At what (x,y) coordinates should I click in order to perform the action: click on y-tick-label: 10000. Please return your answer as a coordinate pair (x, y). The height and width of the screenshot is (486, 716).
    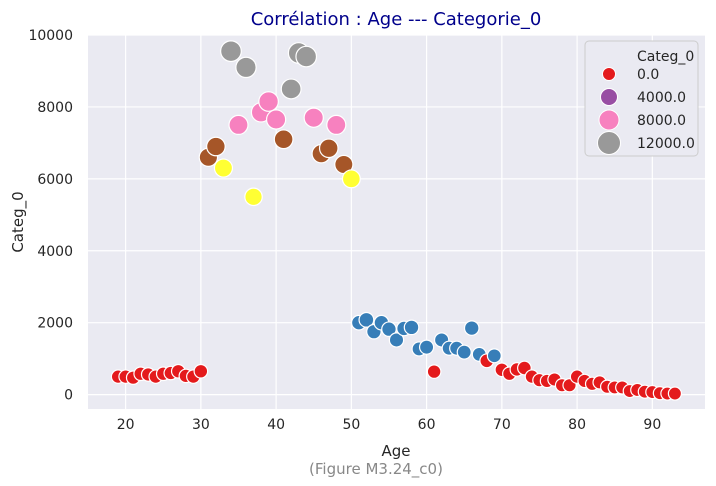
    Looking at the image, I should click on (50, 36).